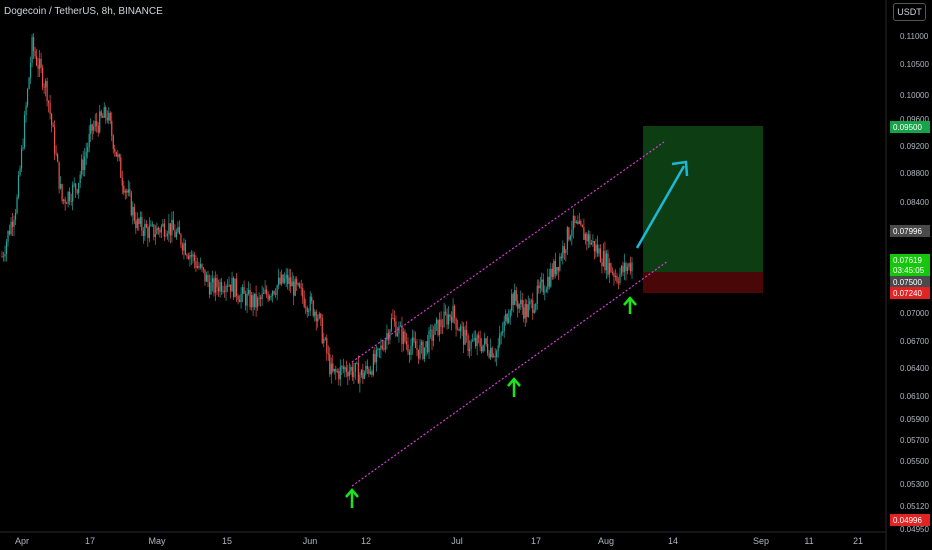 The image size is (932, 550). I want to click on price-label-text: 0.07500, so click(907, 282).